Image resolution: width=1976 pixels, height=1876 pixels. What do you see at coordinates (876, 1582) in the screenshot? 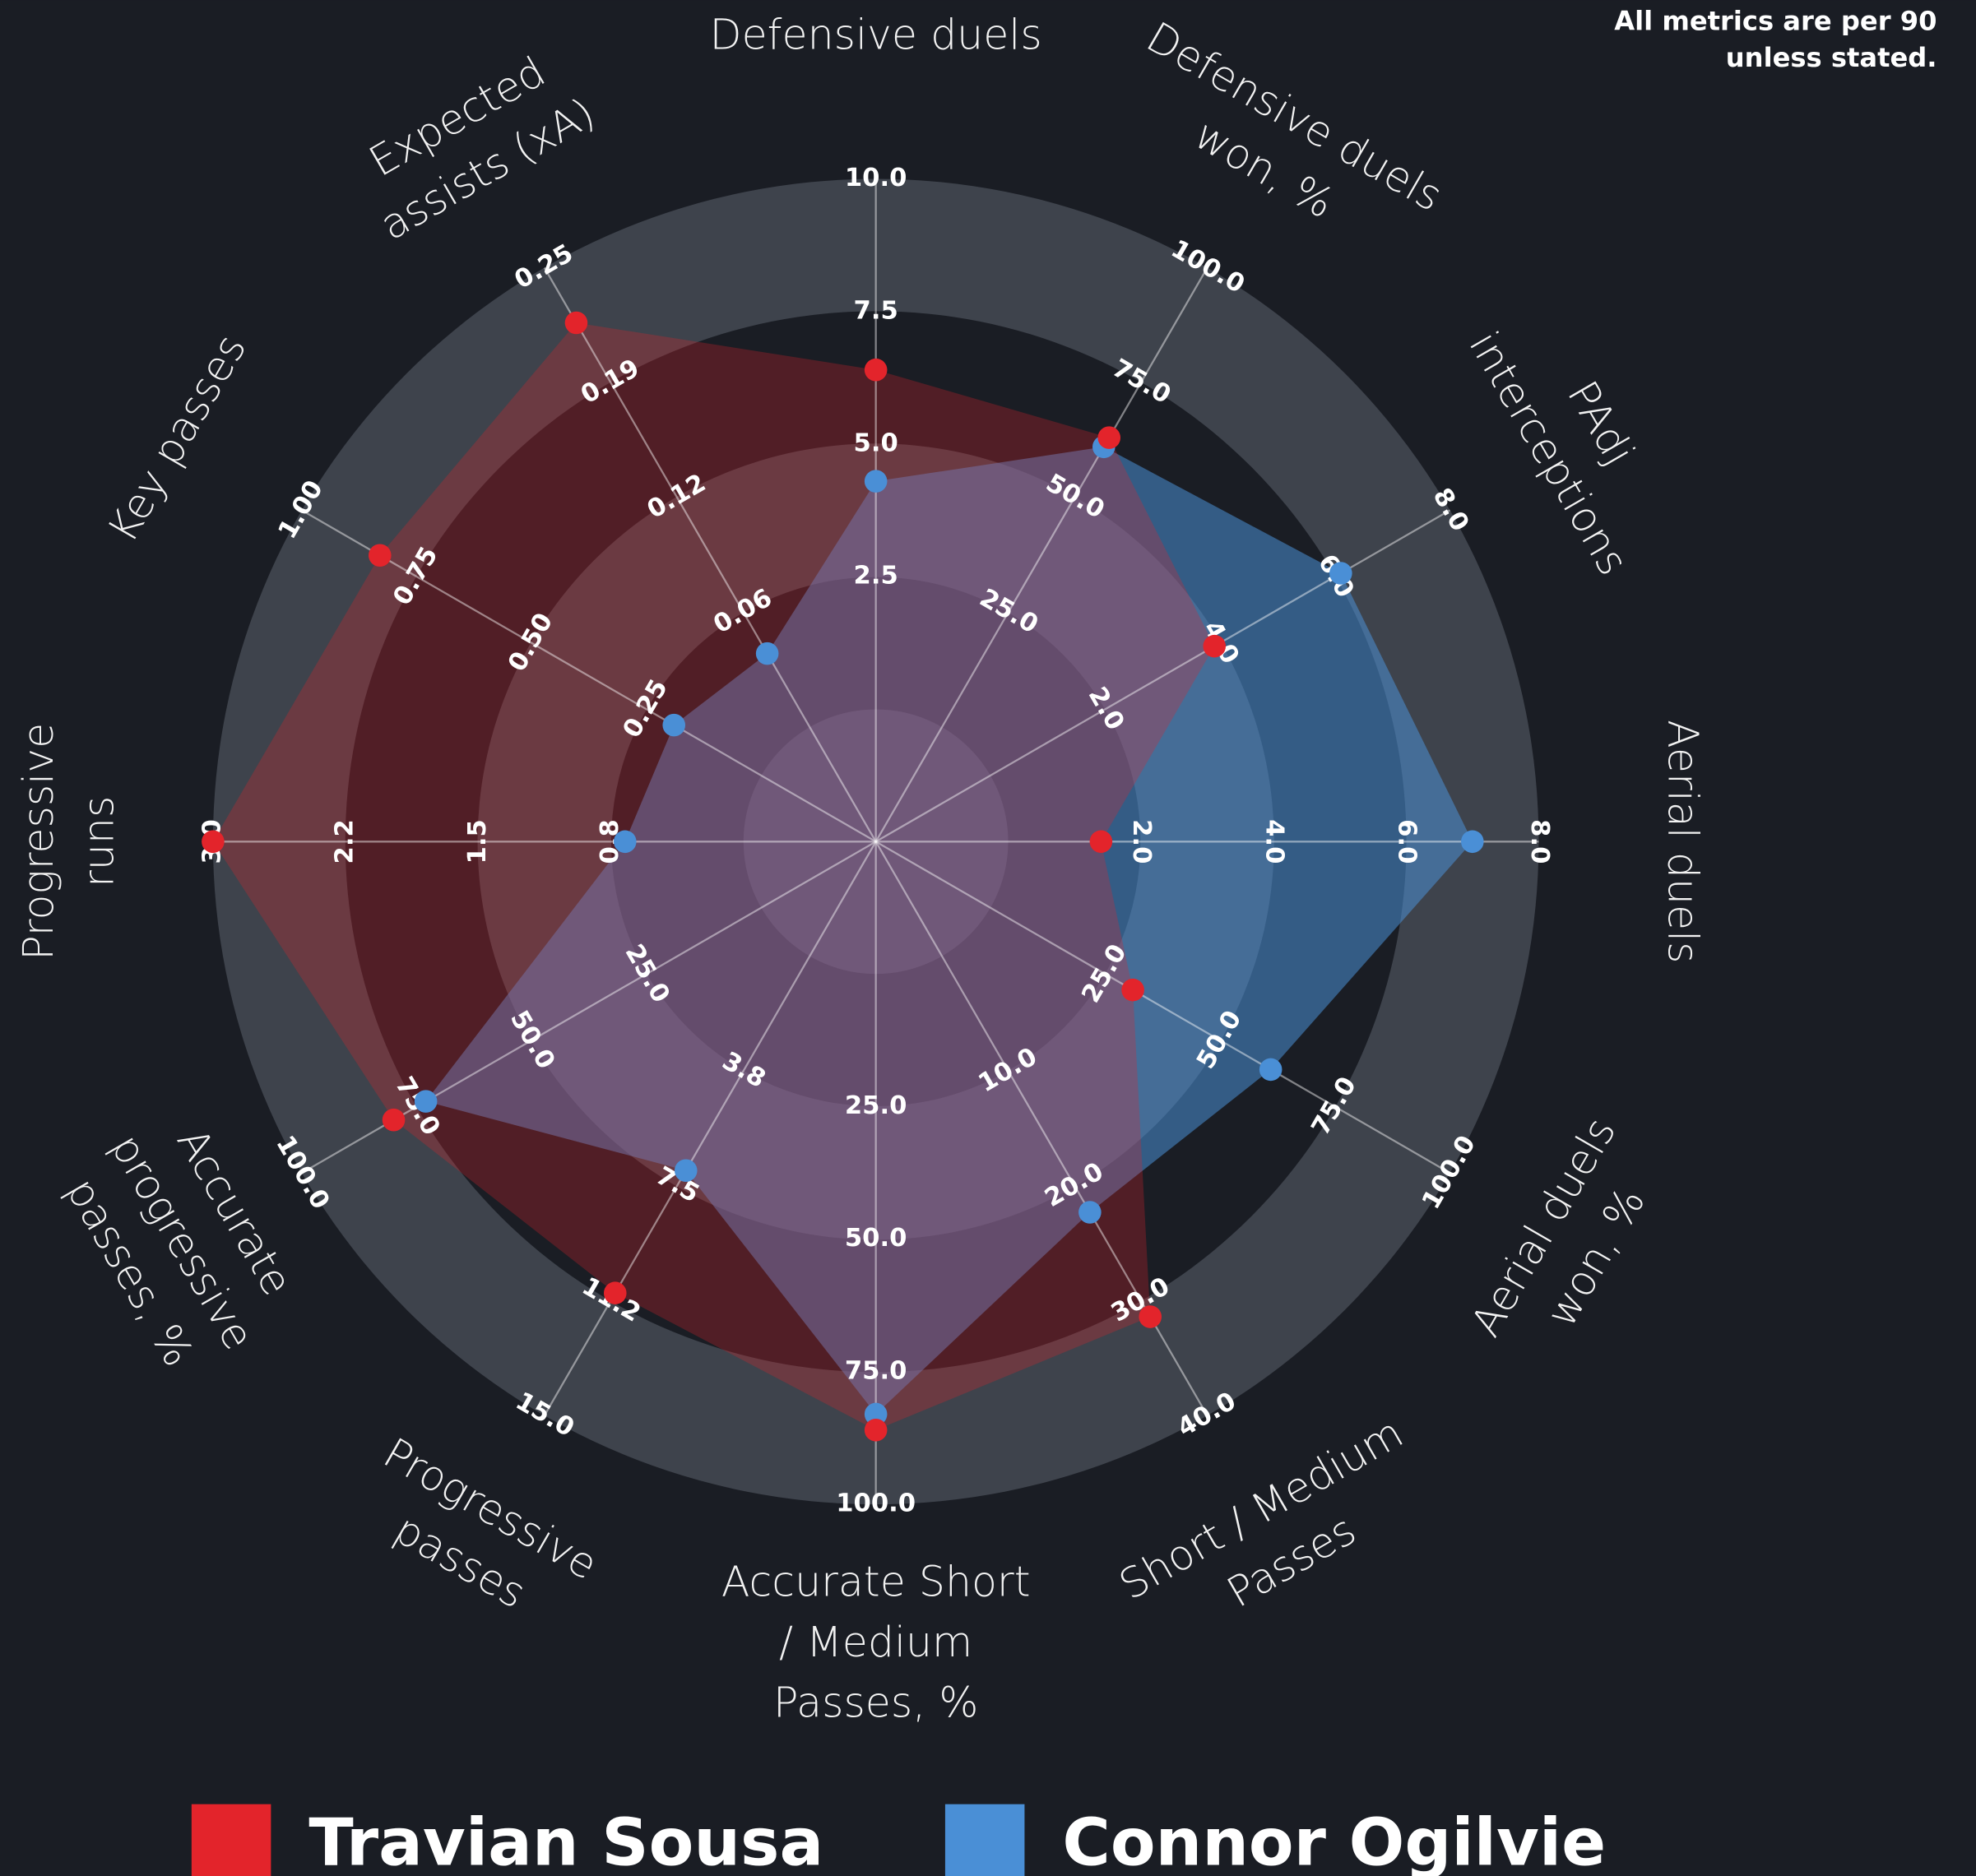
I see `axis-label-line: Accurate Short` at bounding box center [876, 1582].